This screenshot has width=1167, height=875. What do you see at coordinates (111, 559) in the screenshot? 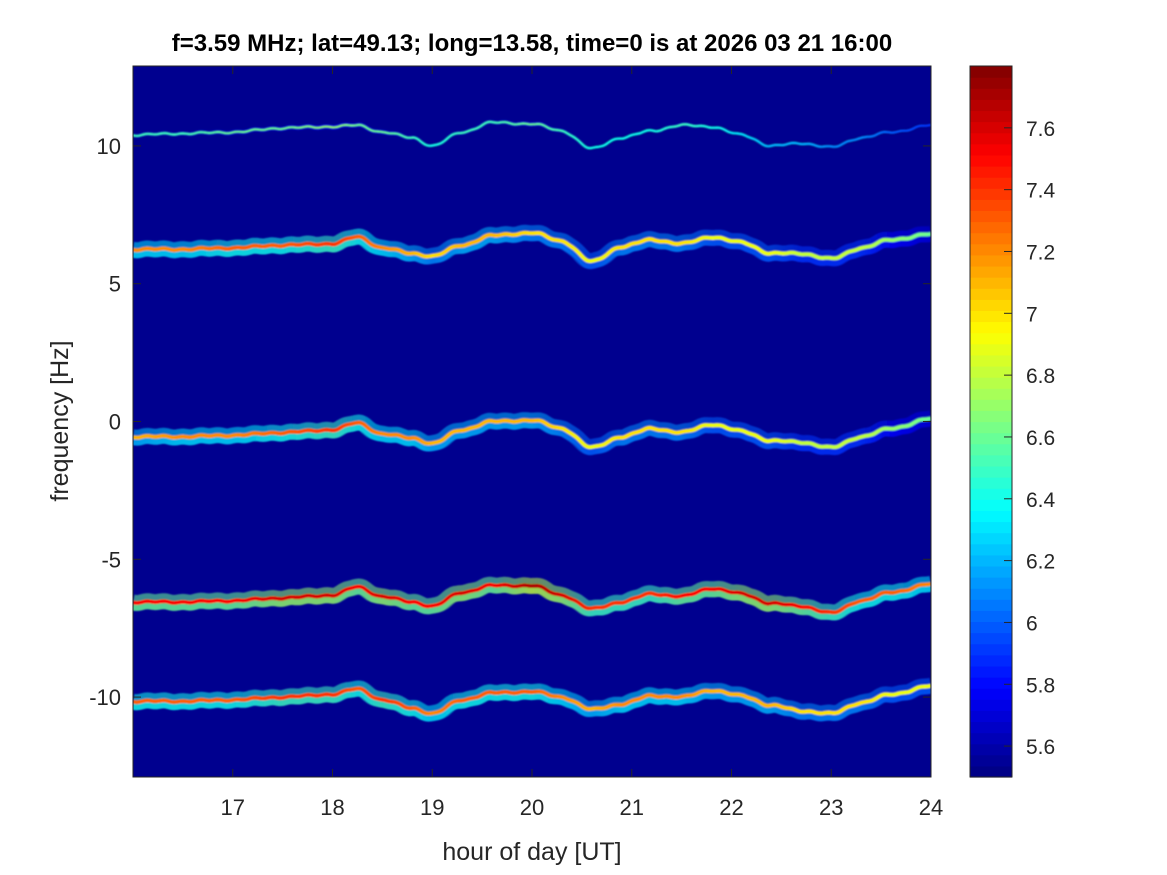
I see `y-tick-label: -5` at bounding box center [111, 559].